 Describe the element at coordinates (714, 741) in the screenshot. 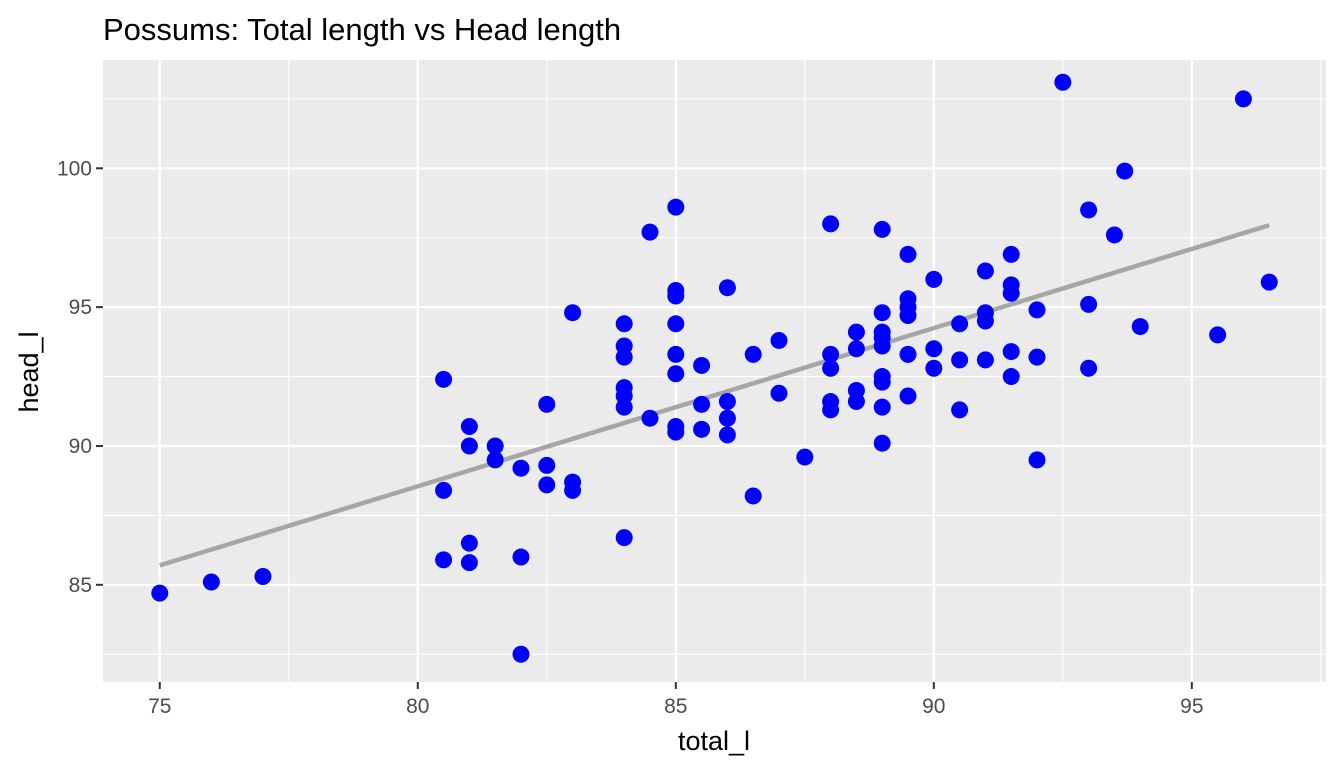

I see `x-axis-title: total_l` at that location.